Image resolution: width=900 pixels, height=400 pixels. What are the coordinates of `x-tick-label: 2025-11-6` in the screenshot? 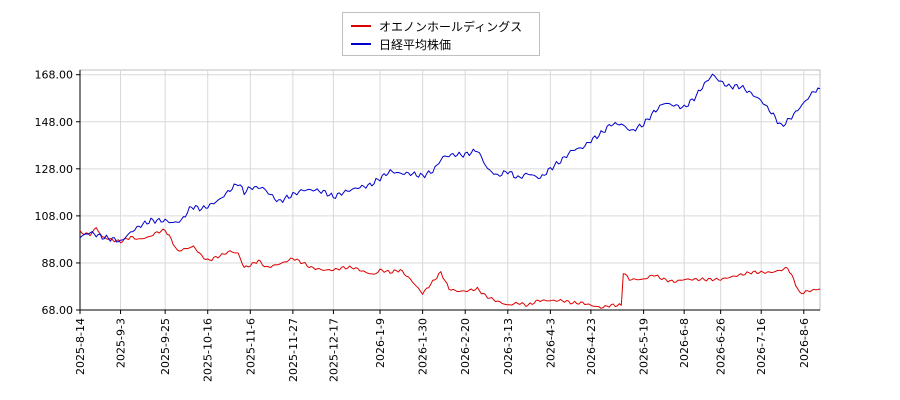 It's located at (250, 346).